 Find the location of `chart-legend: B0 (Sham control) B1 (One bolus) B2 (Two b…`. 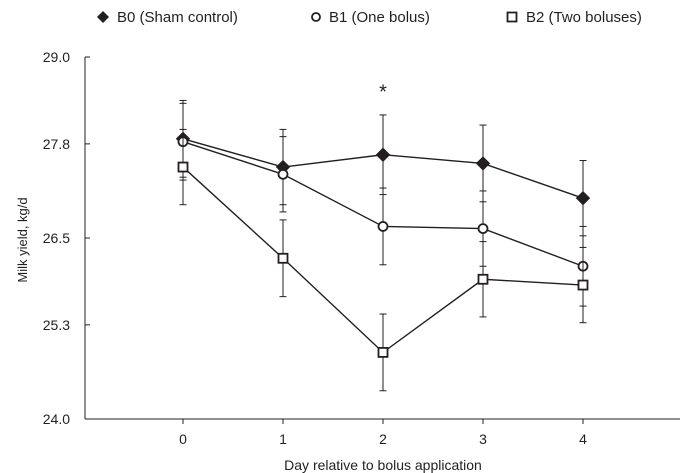

chart-legend: B0 (Sham control) B1 (One bolus) B2 (Two b… is located at coordinates (369, 17).